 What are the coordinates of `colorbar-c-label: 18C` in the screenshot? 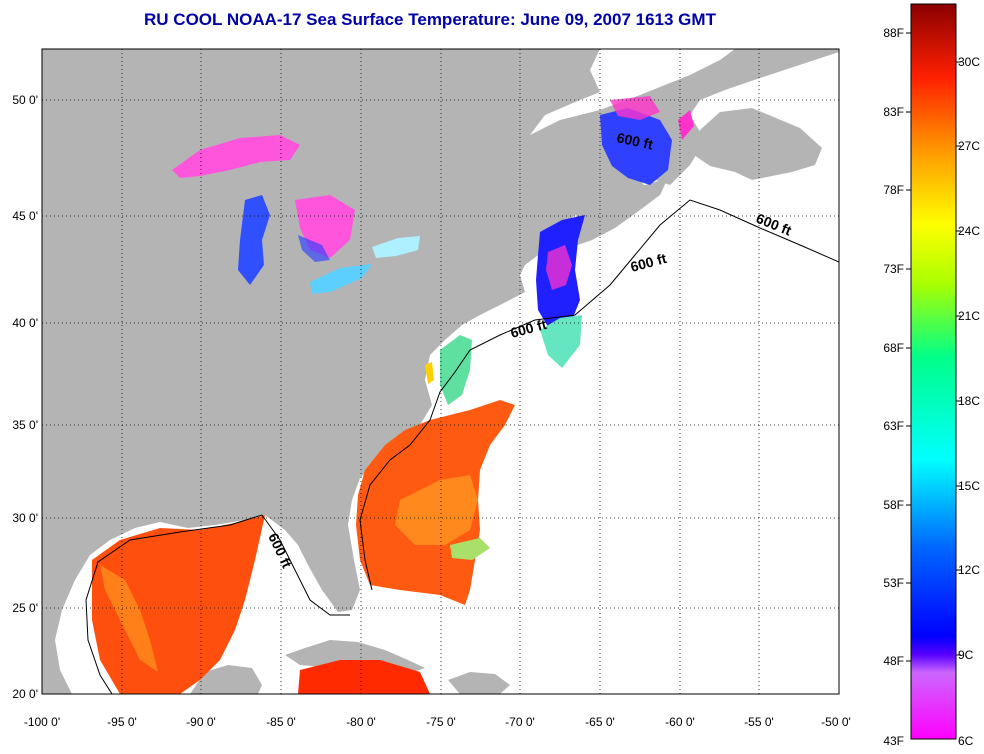 It's located at (969, 401).